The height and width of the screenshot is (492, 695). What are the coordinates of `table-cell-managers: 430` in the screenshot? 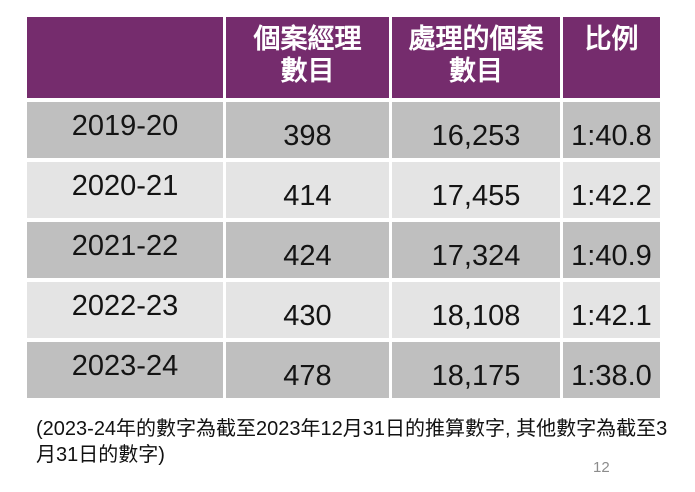 It's located at (307, 310).